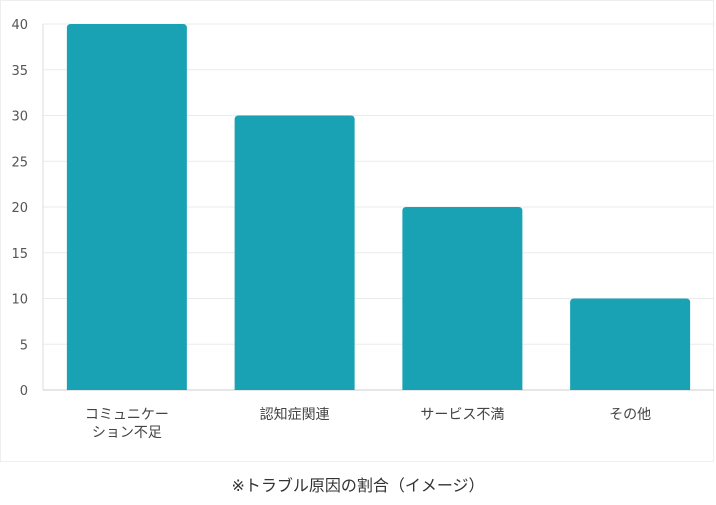 This screenshot has width=716, height=505. What do you see at coordinates (630, 415) in the screenshot?
I see `x-category-label: その他` at bounding box center [630, 415].